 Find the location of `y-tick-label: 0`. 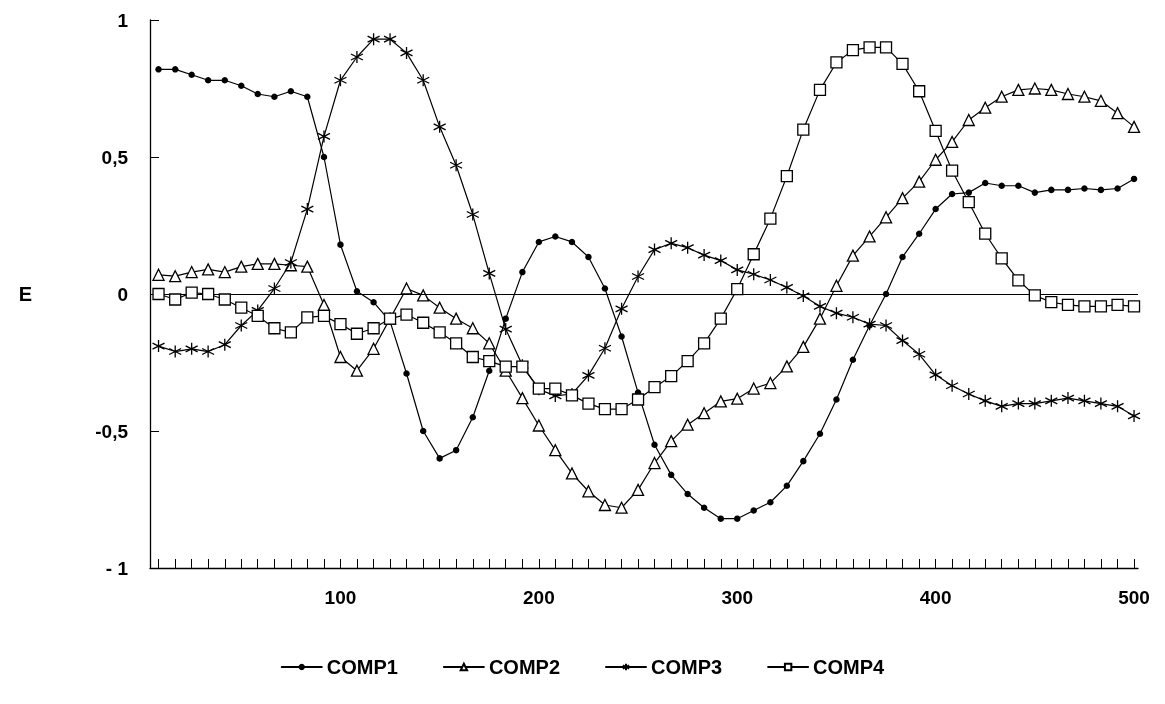

y-tick-label: 0 is located at coordinates (122, 294).